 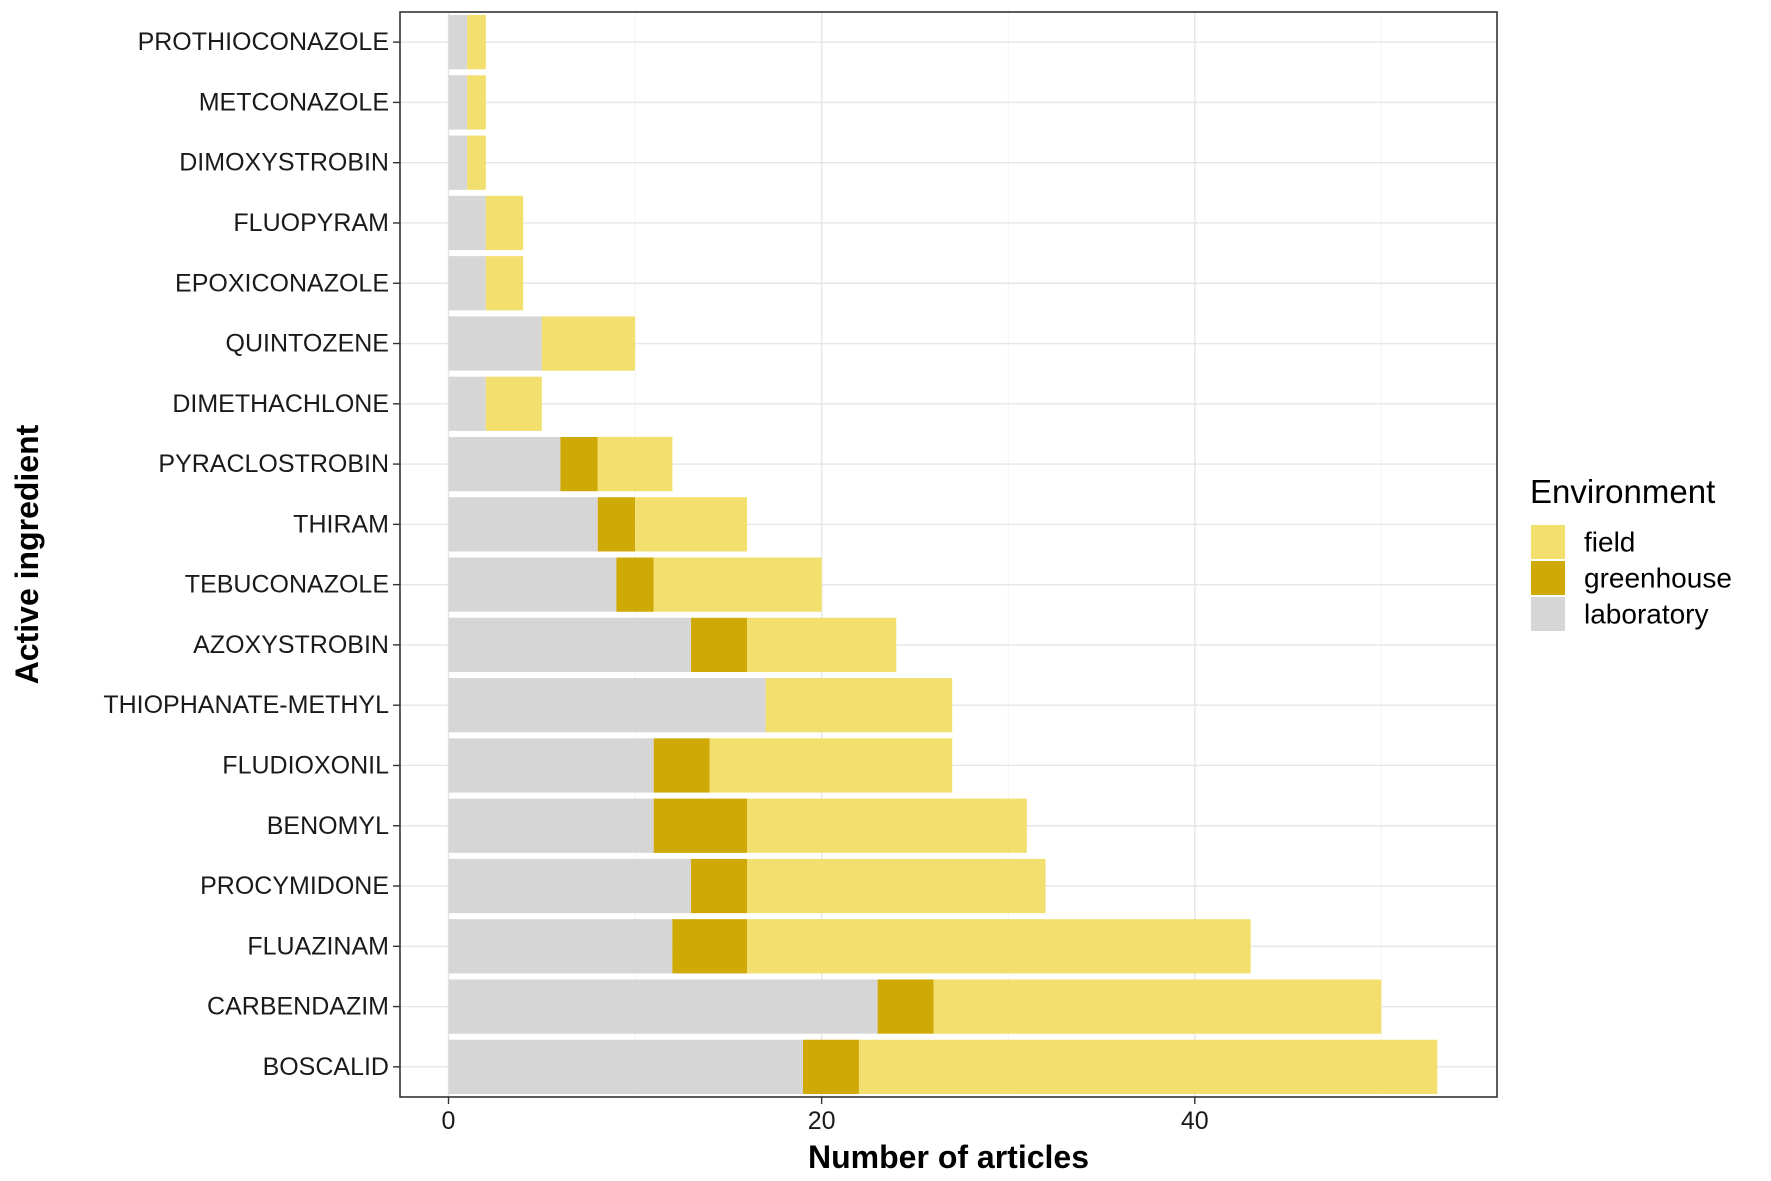 I want to click on x-axis-title: Number of articles, so click(x=948, y=1157).